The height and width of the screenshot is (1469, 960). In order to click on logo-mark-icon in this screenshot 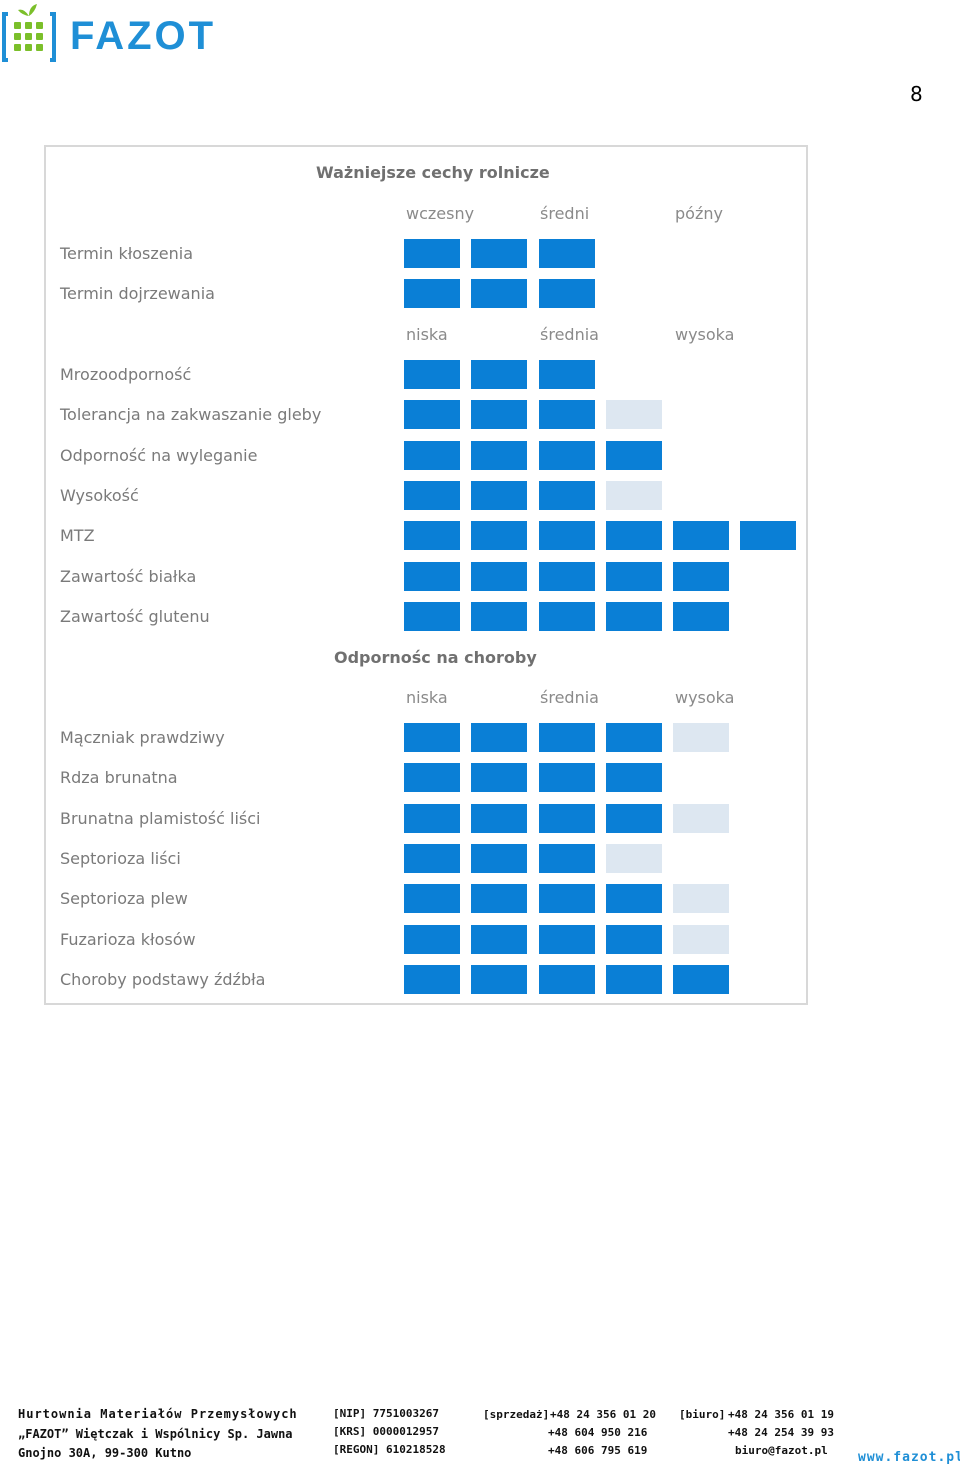, I will do `click(29, 33)`.